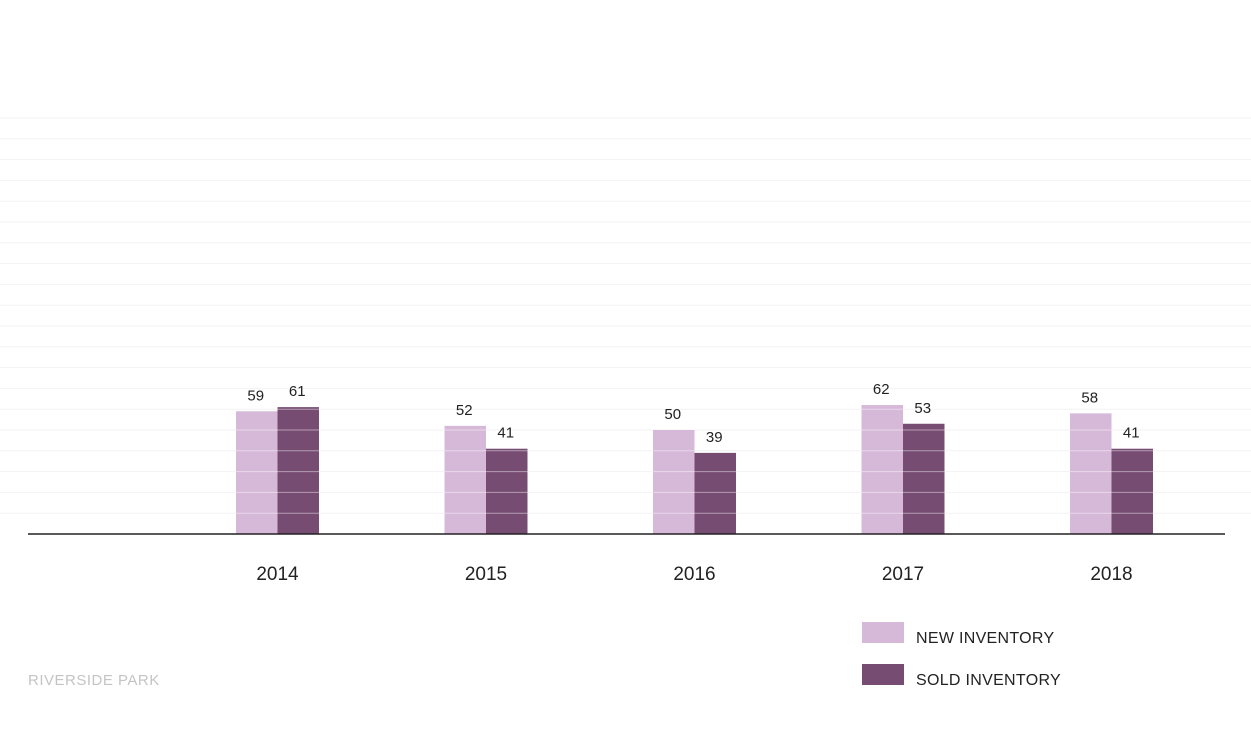 The height and width of the screenshot is (730, 1251). I want to click on value-label-sold-inventory-2018: 41, so click(1131, 433).